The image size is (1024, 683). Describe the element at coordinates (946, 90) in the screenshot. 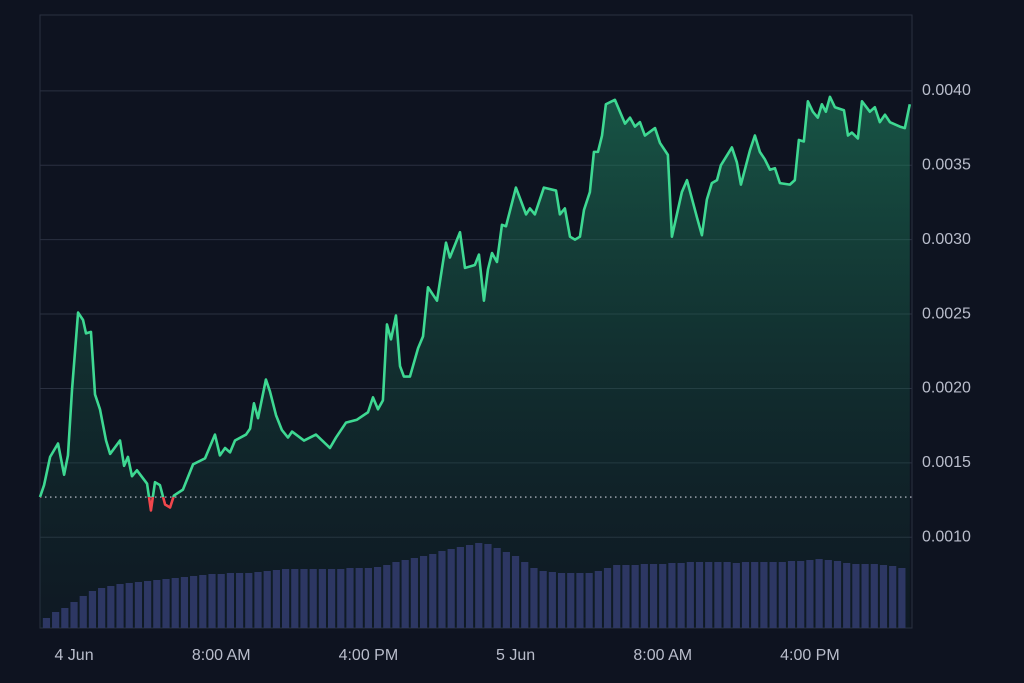

I see `y-tick-label: 0.0040` at that location.